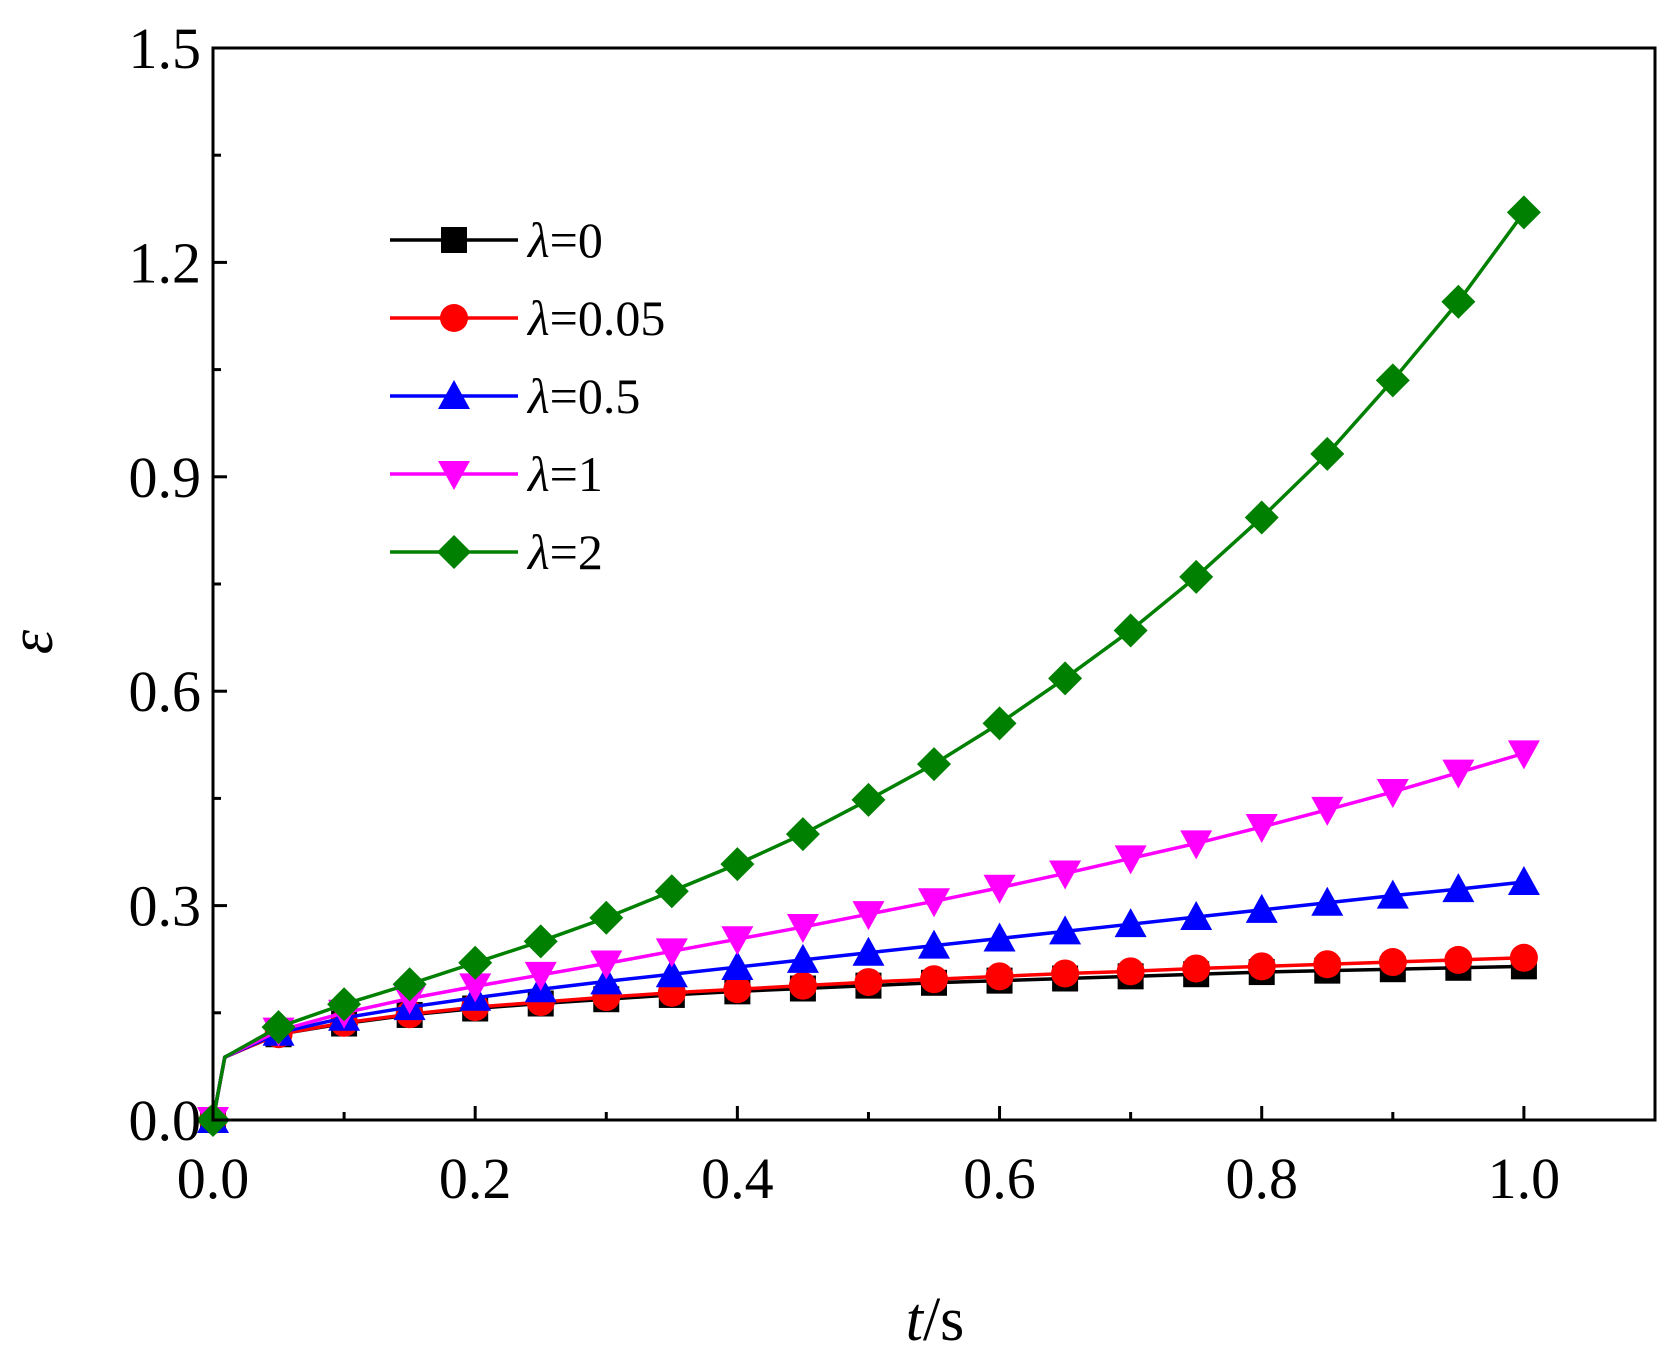  Describe the element at coordinates (496, 240) in the screenshot. I see `legend-item: λ=0` at that location.